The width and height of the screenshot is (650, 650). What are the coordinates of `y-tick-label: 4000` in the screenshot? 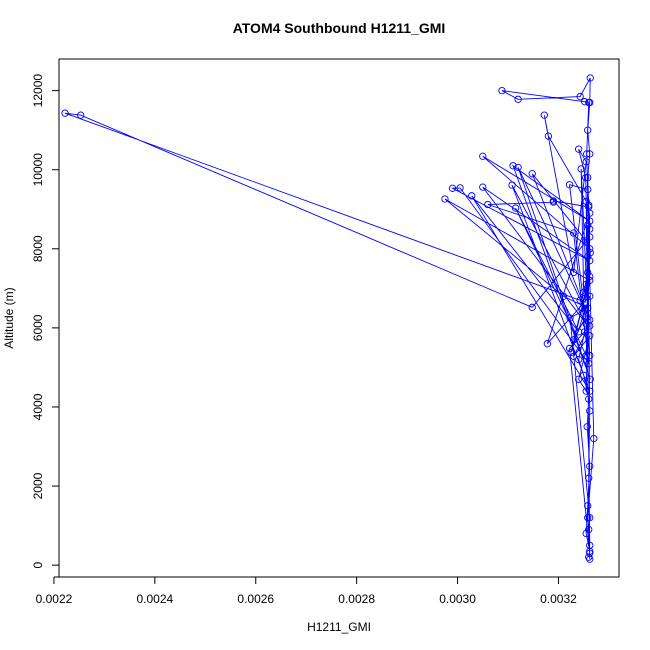 It's located at (38, 406).